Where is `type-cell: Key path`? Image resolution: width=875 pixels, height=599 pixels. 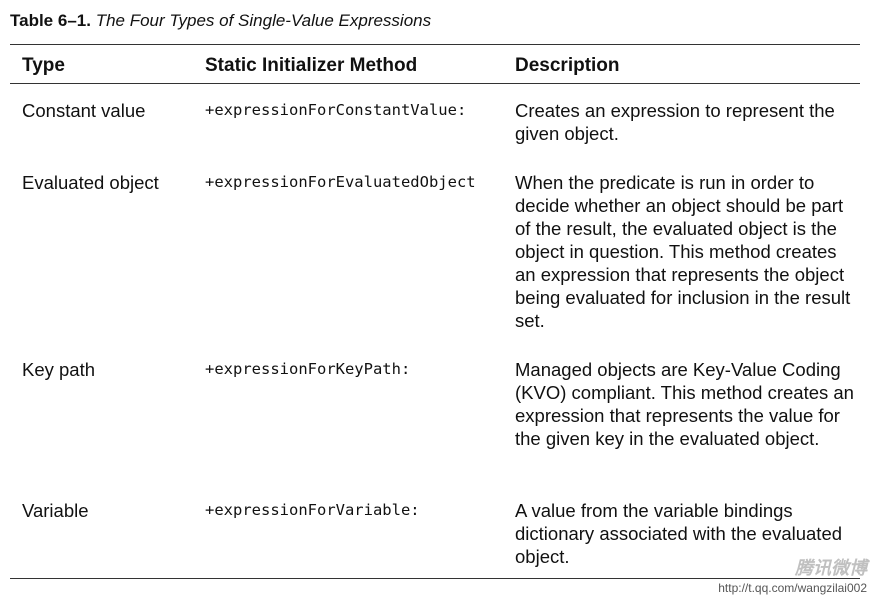 type-cell: Key path is located at coordinates (59, 369).